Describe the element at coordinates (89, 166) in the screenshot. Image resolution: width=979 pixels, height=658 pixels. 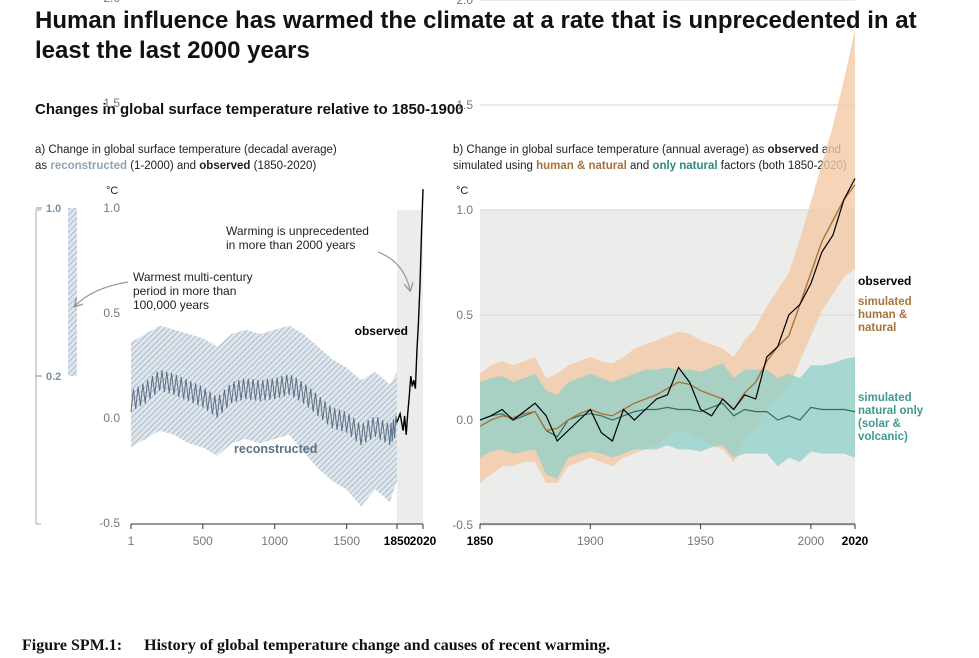
I see `panel-a-title-reconstructed: reconstructed` at that location.